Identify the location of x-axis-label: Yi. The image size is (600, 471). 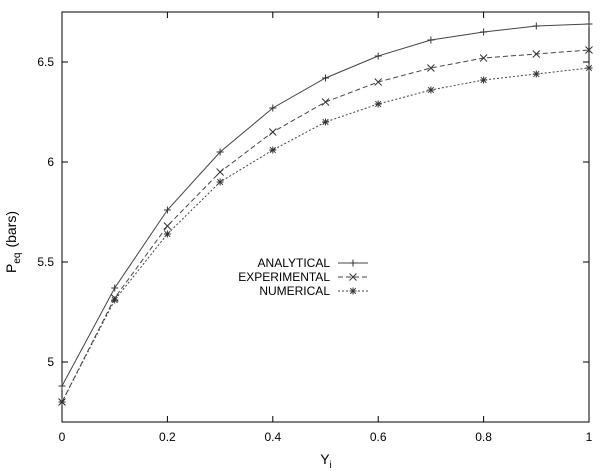
(326, 461).